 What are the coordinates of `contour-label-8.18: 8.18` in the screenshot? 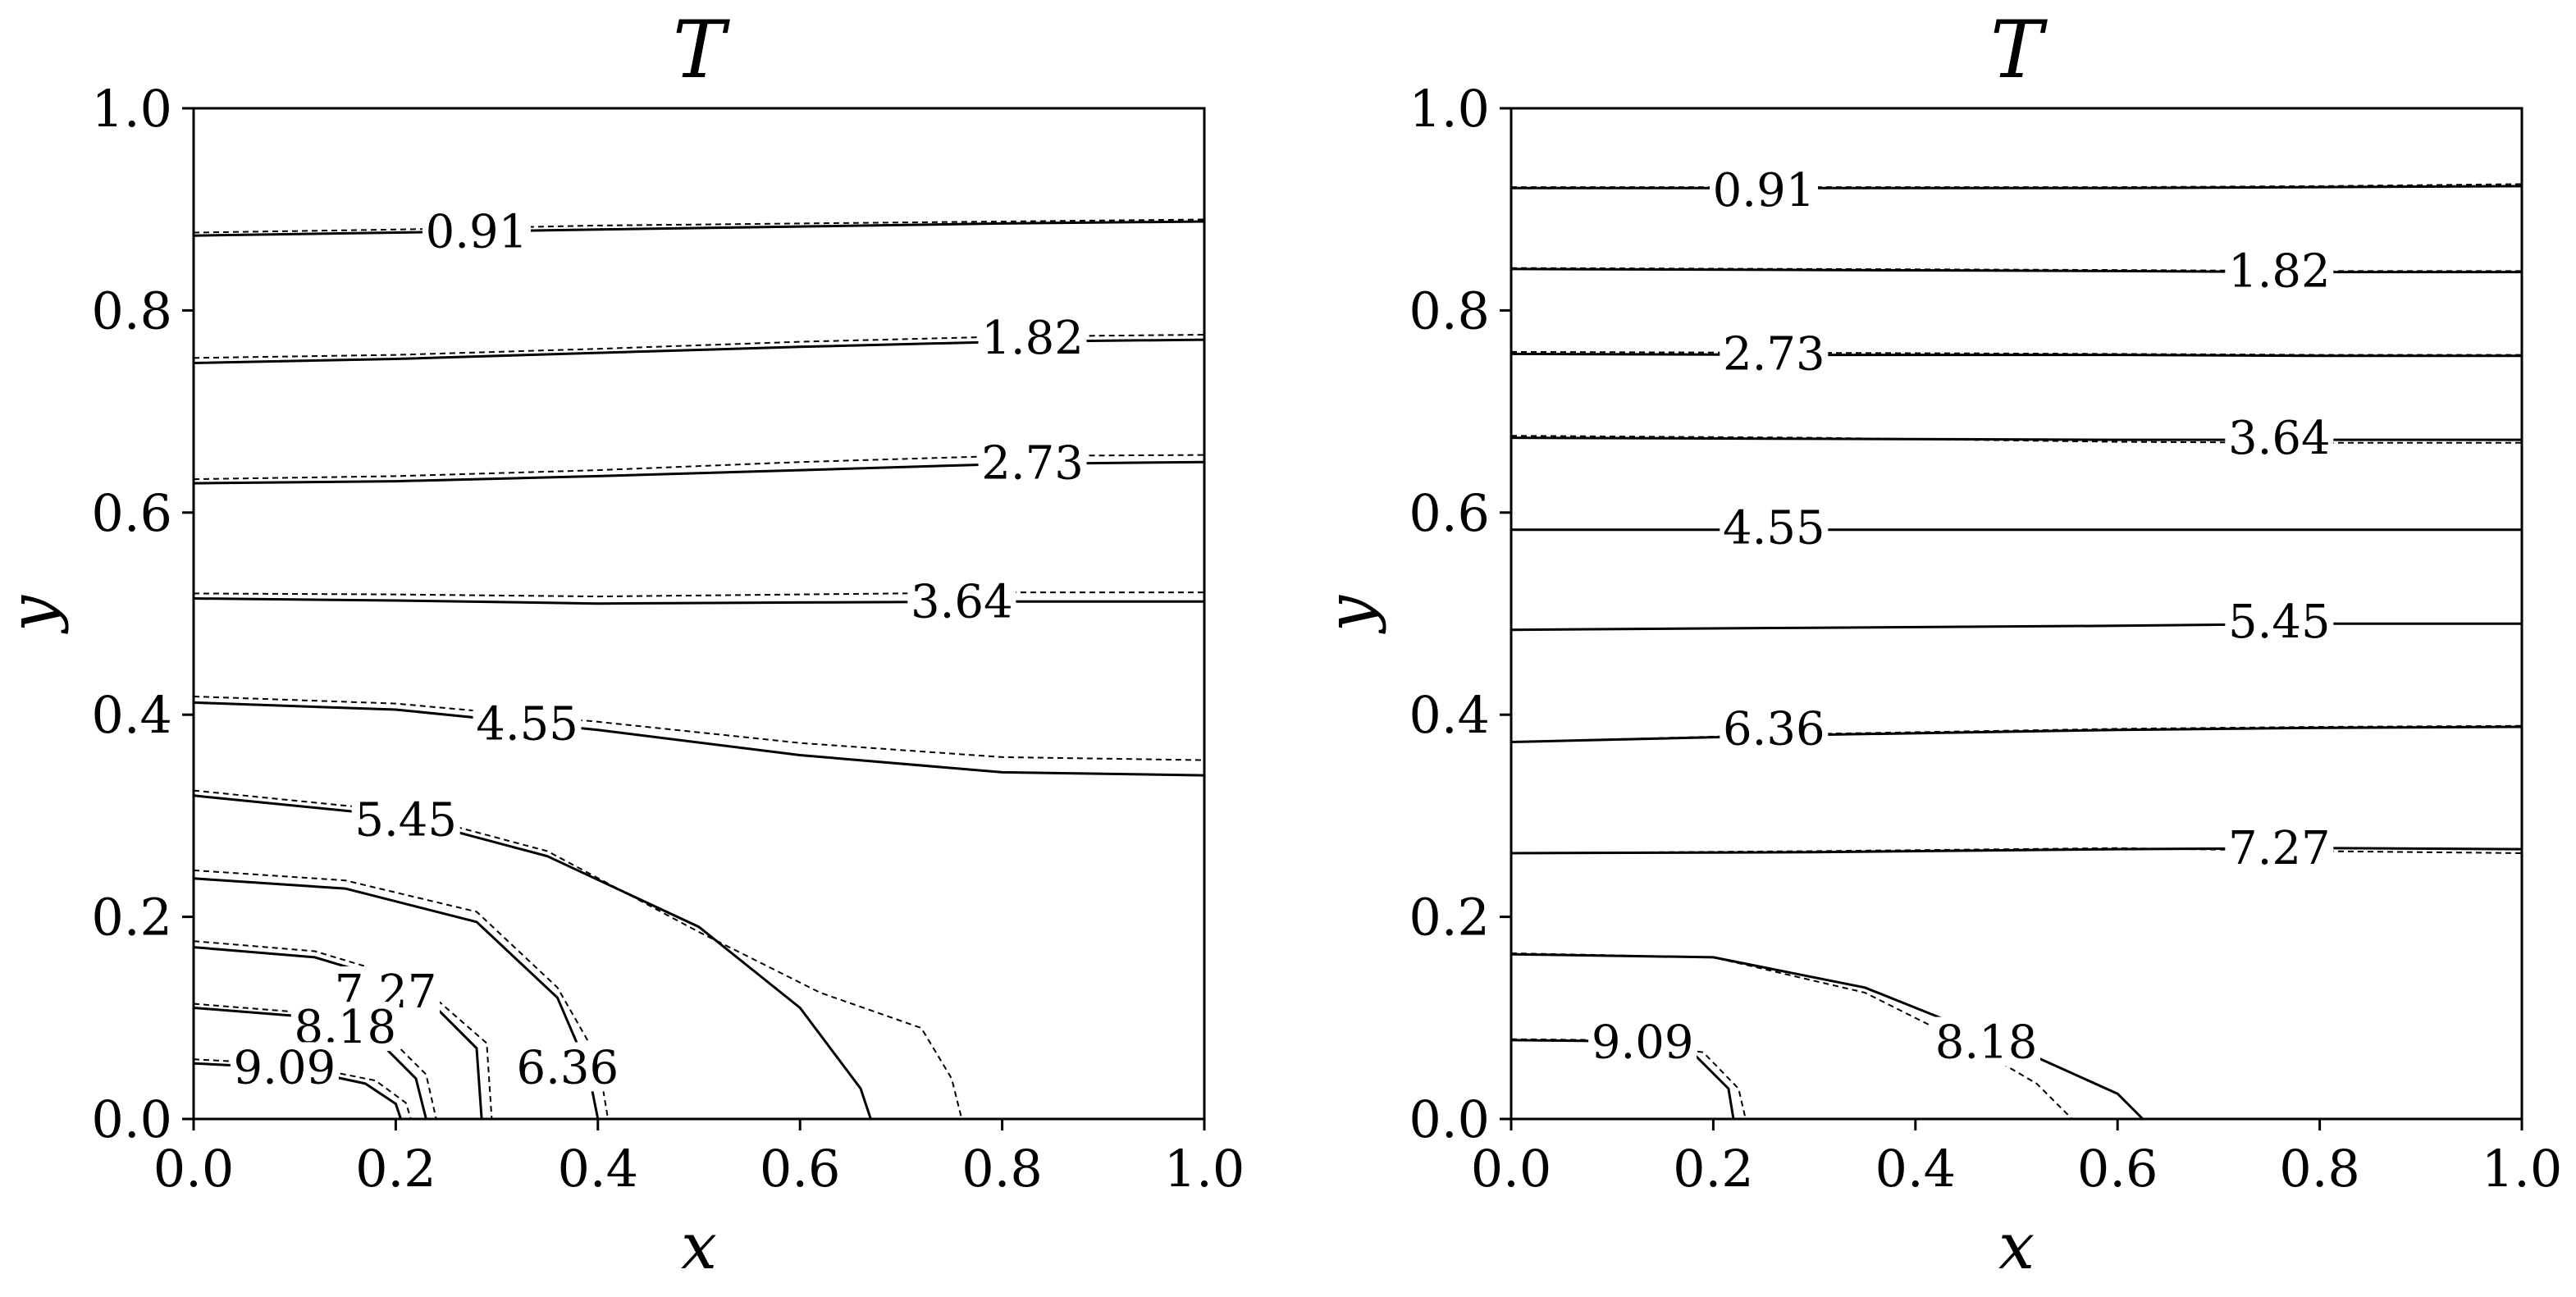 It's located at (1987, 1043).